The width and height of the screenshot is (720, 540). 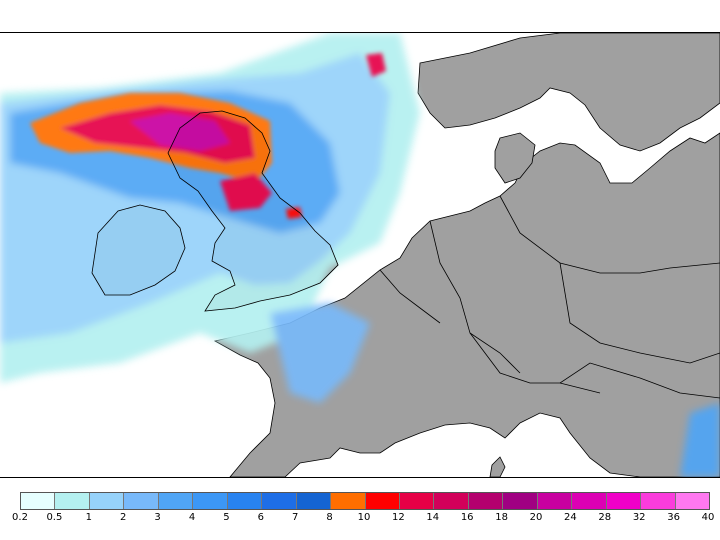 I want to click on precip-south-band, so click(x=320, y=353).